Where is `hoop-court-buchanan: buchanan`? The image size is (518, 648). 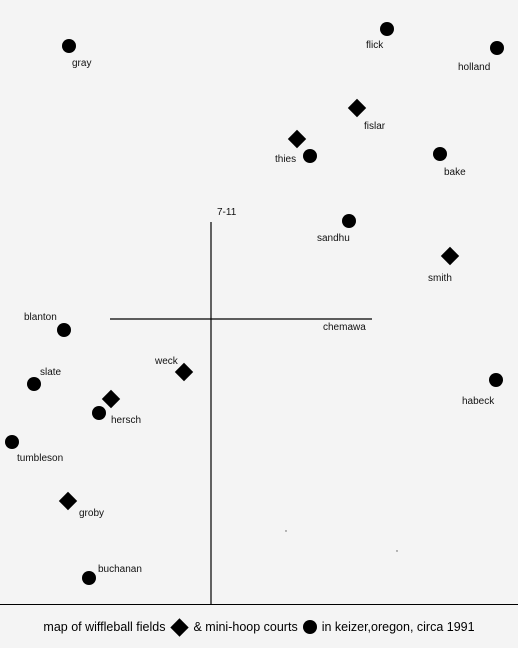
hoop-court-buchanan: buchanan is located at coordinates (112, 574).